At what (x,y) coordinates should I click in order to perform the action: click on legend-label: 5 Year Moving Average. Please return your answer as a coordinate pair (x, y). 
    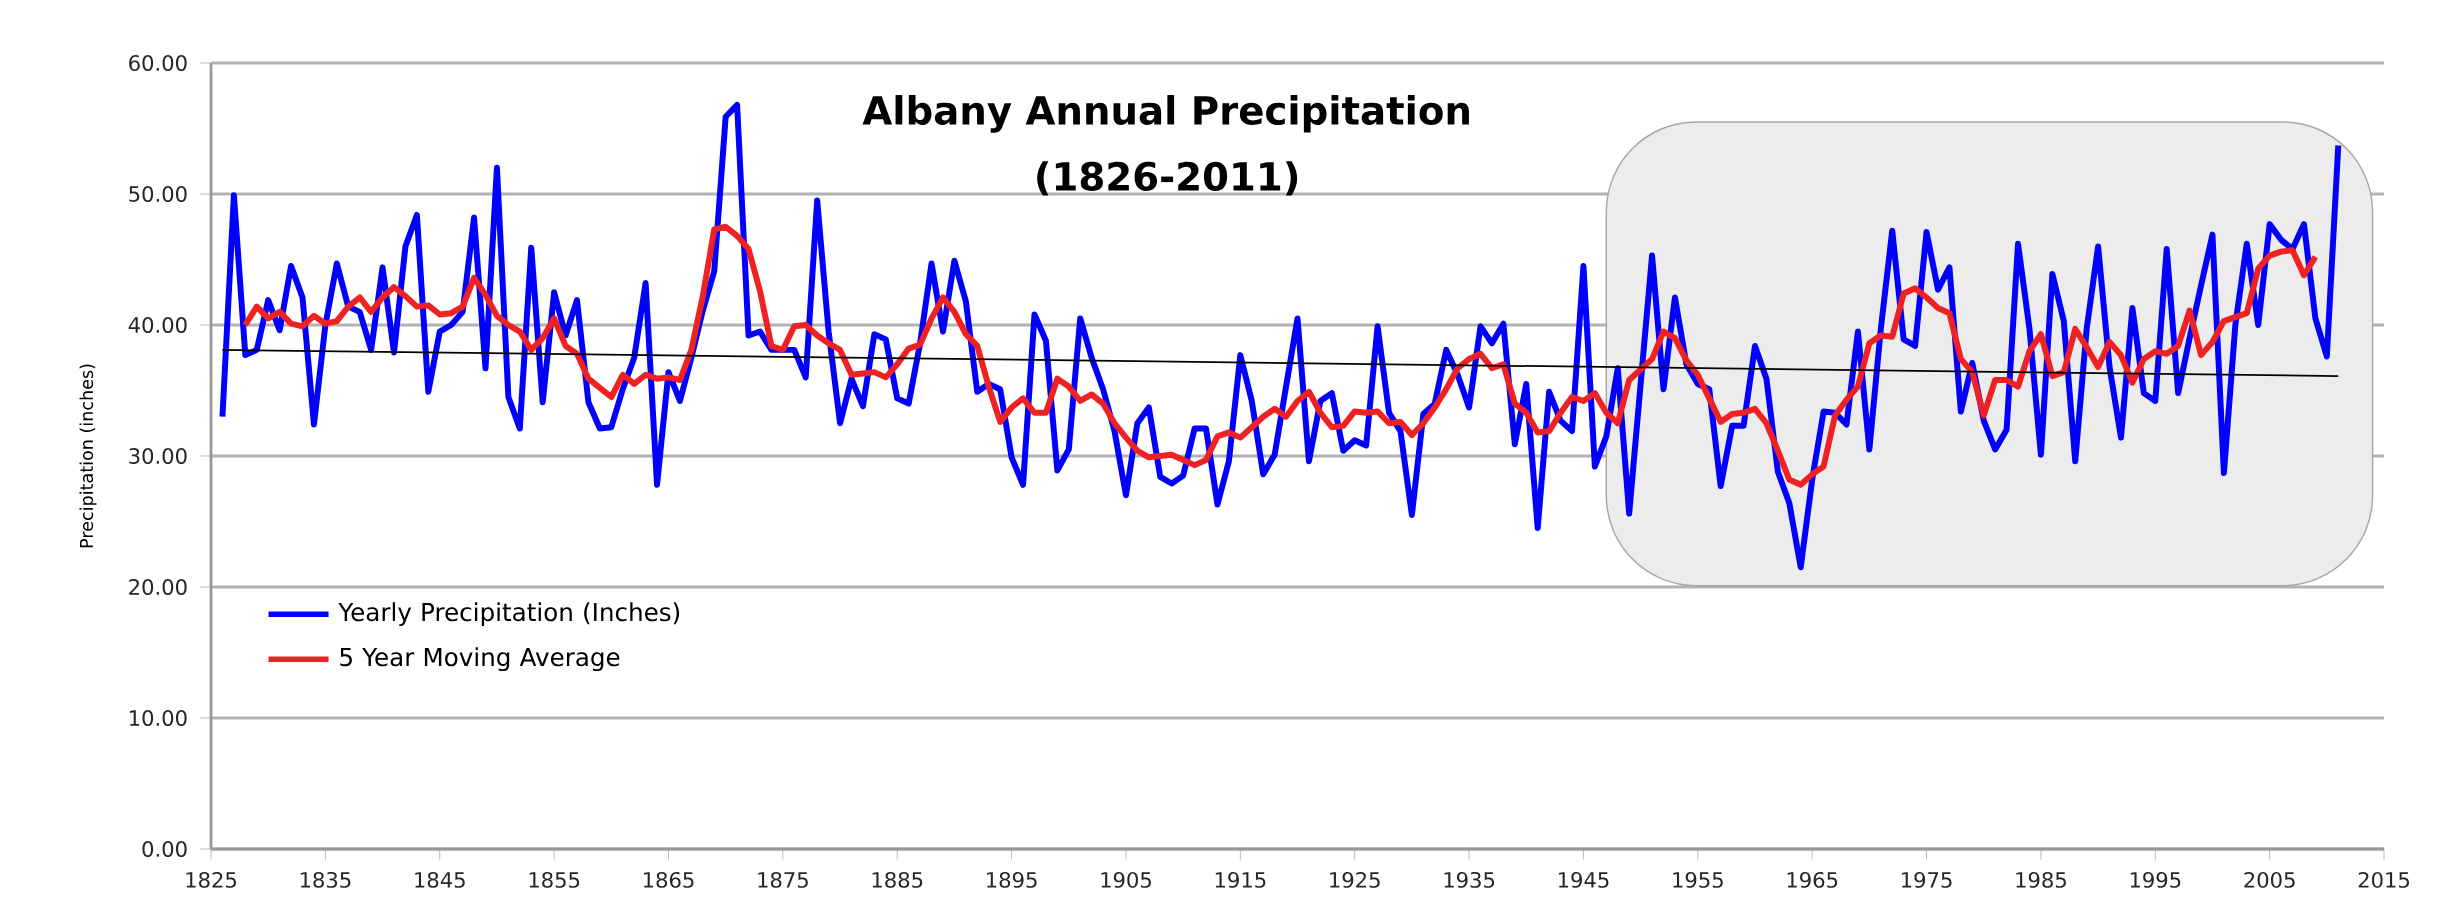
    Looking at the image, I should click on (480, 659).